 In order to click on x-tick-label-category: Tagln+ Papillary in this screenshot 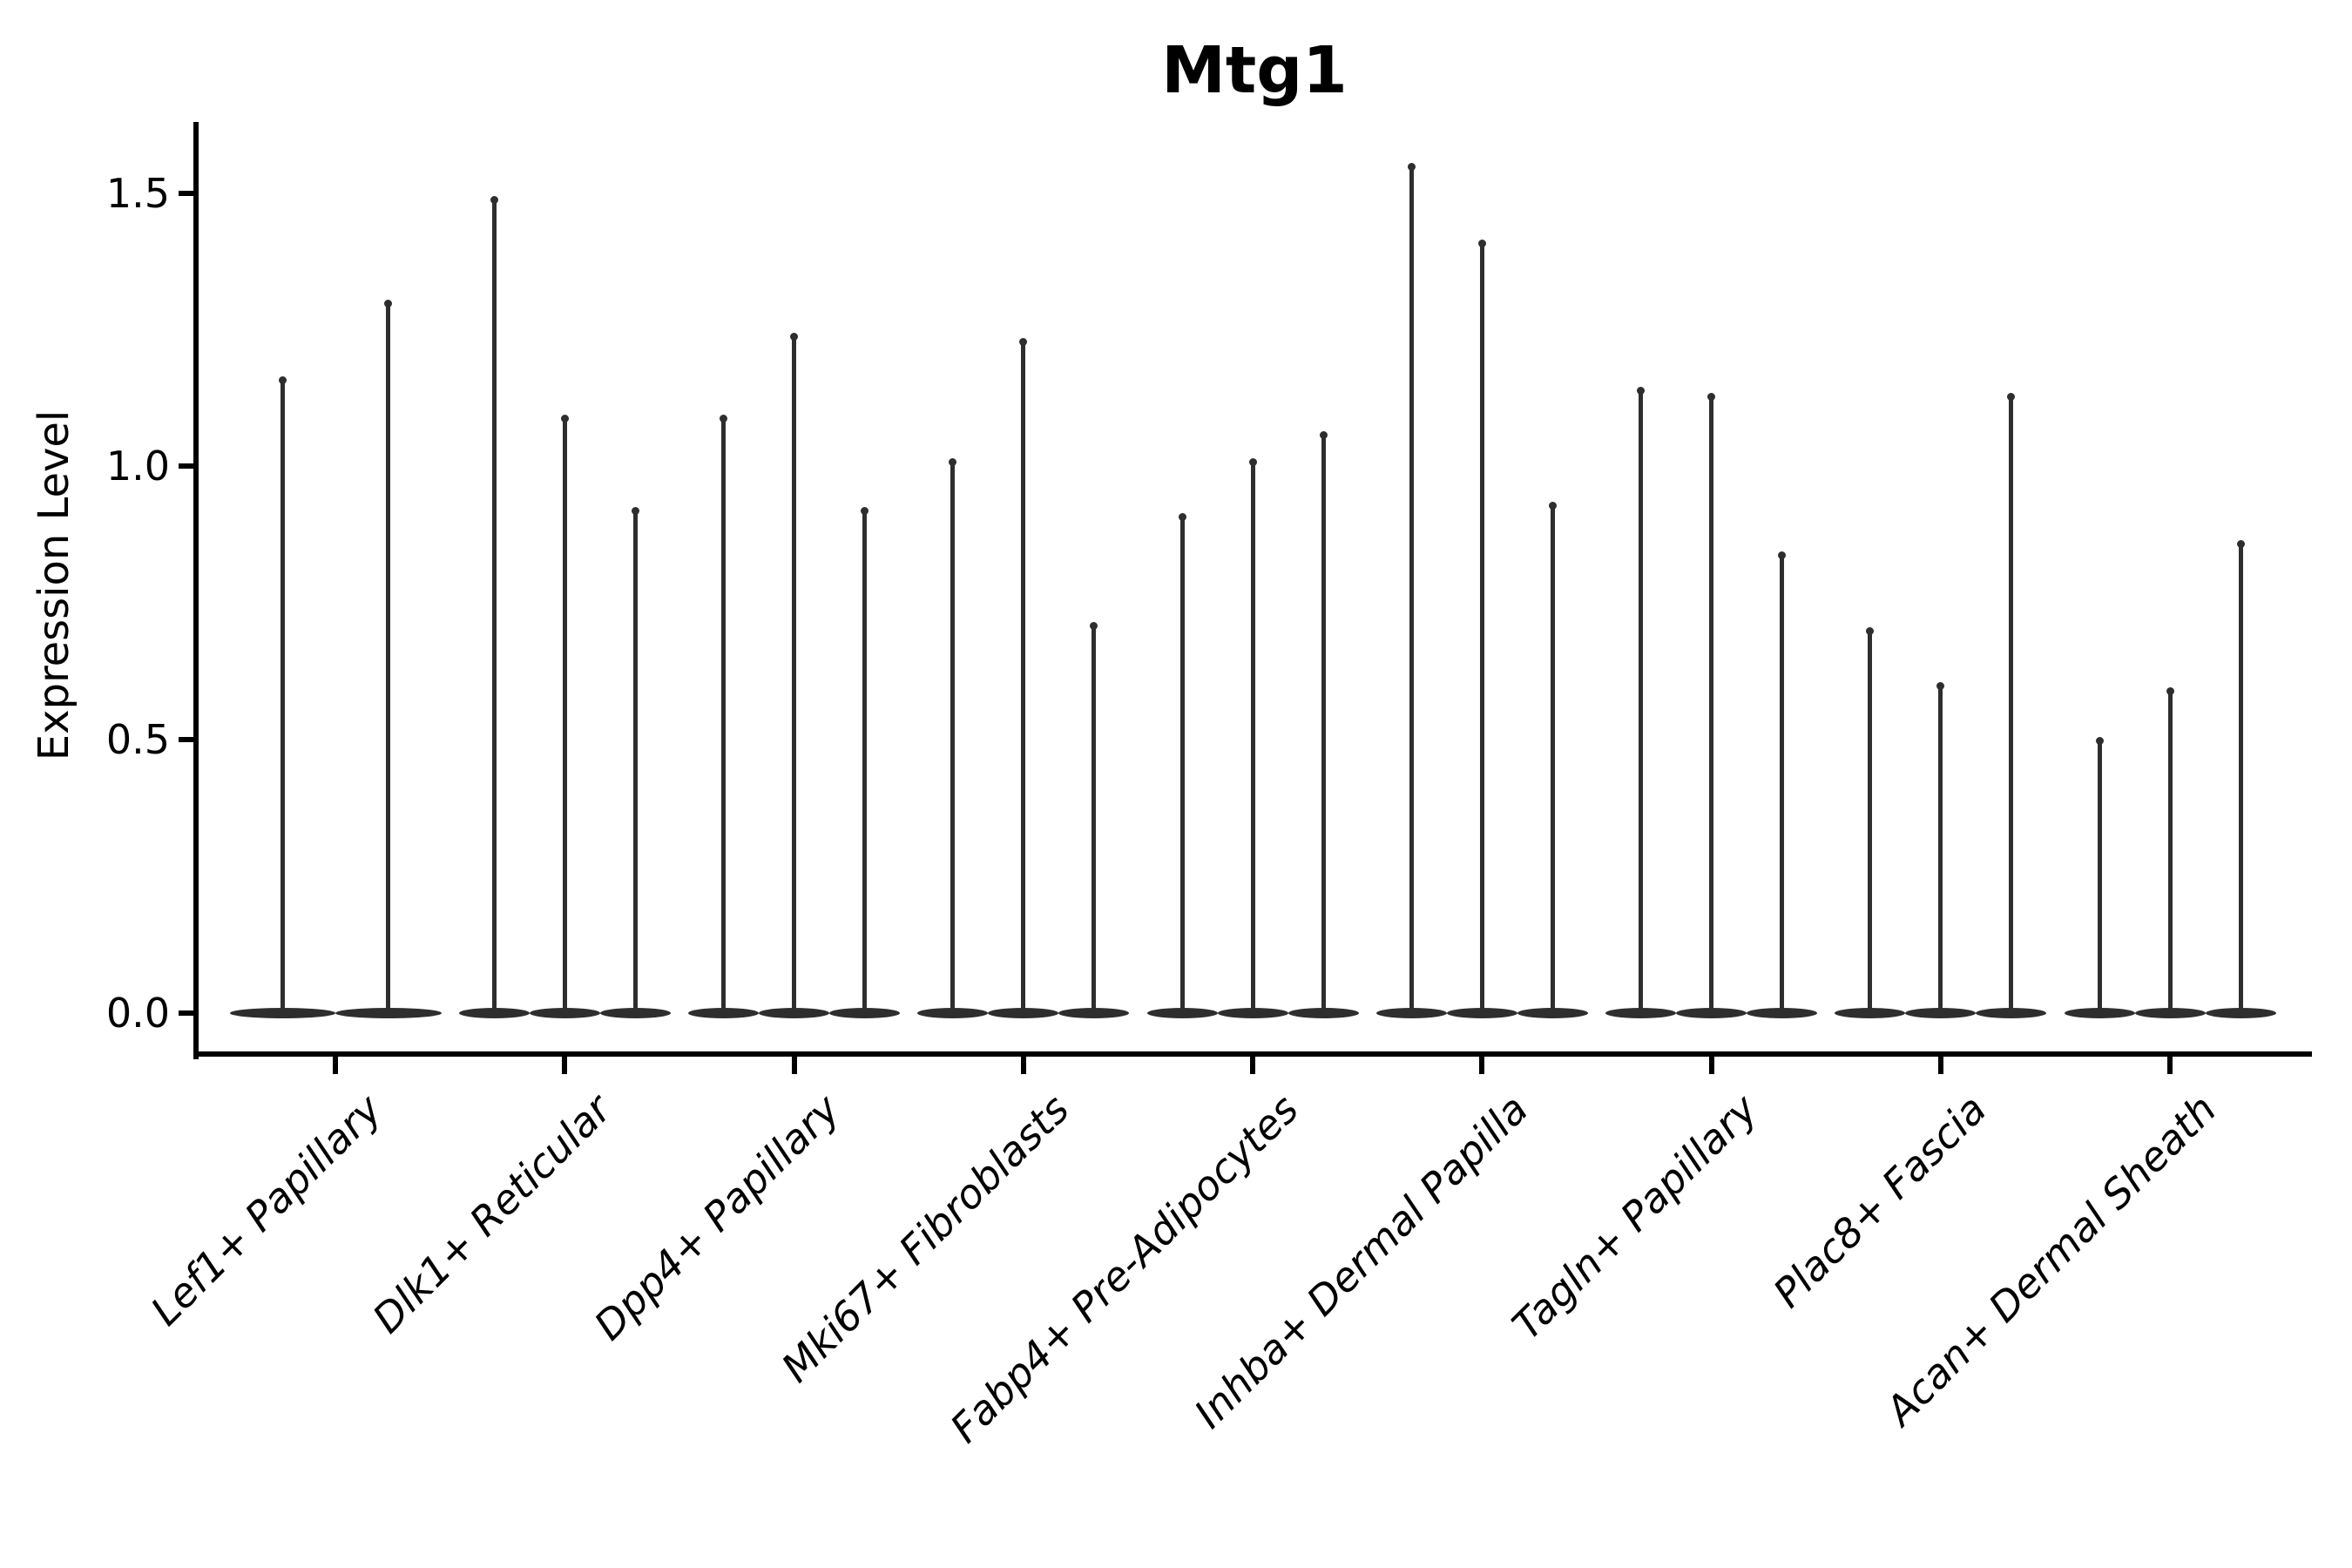, I will do `click(1635, 1217)`.